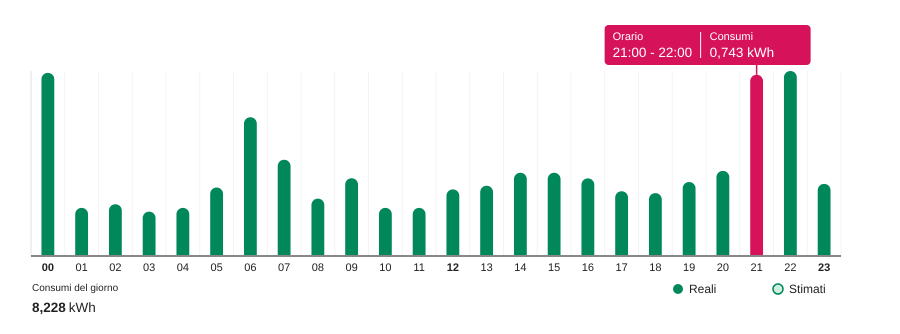  What do you see at coordinates (790, 268) in the screenshot?
I see `x-tick-label: 22` at bounding box center [790, 268].